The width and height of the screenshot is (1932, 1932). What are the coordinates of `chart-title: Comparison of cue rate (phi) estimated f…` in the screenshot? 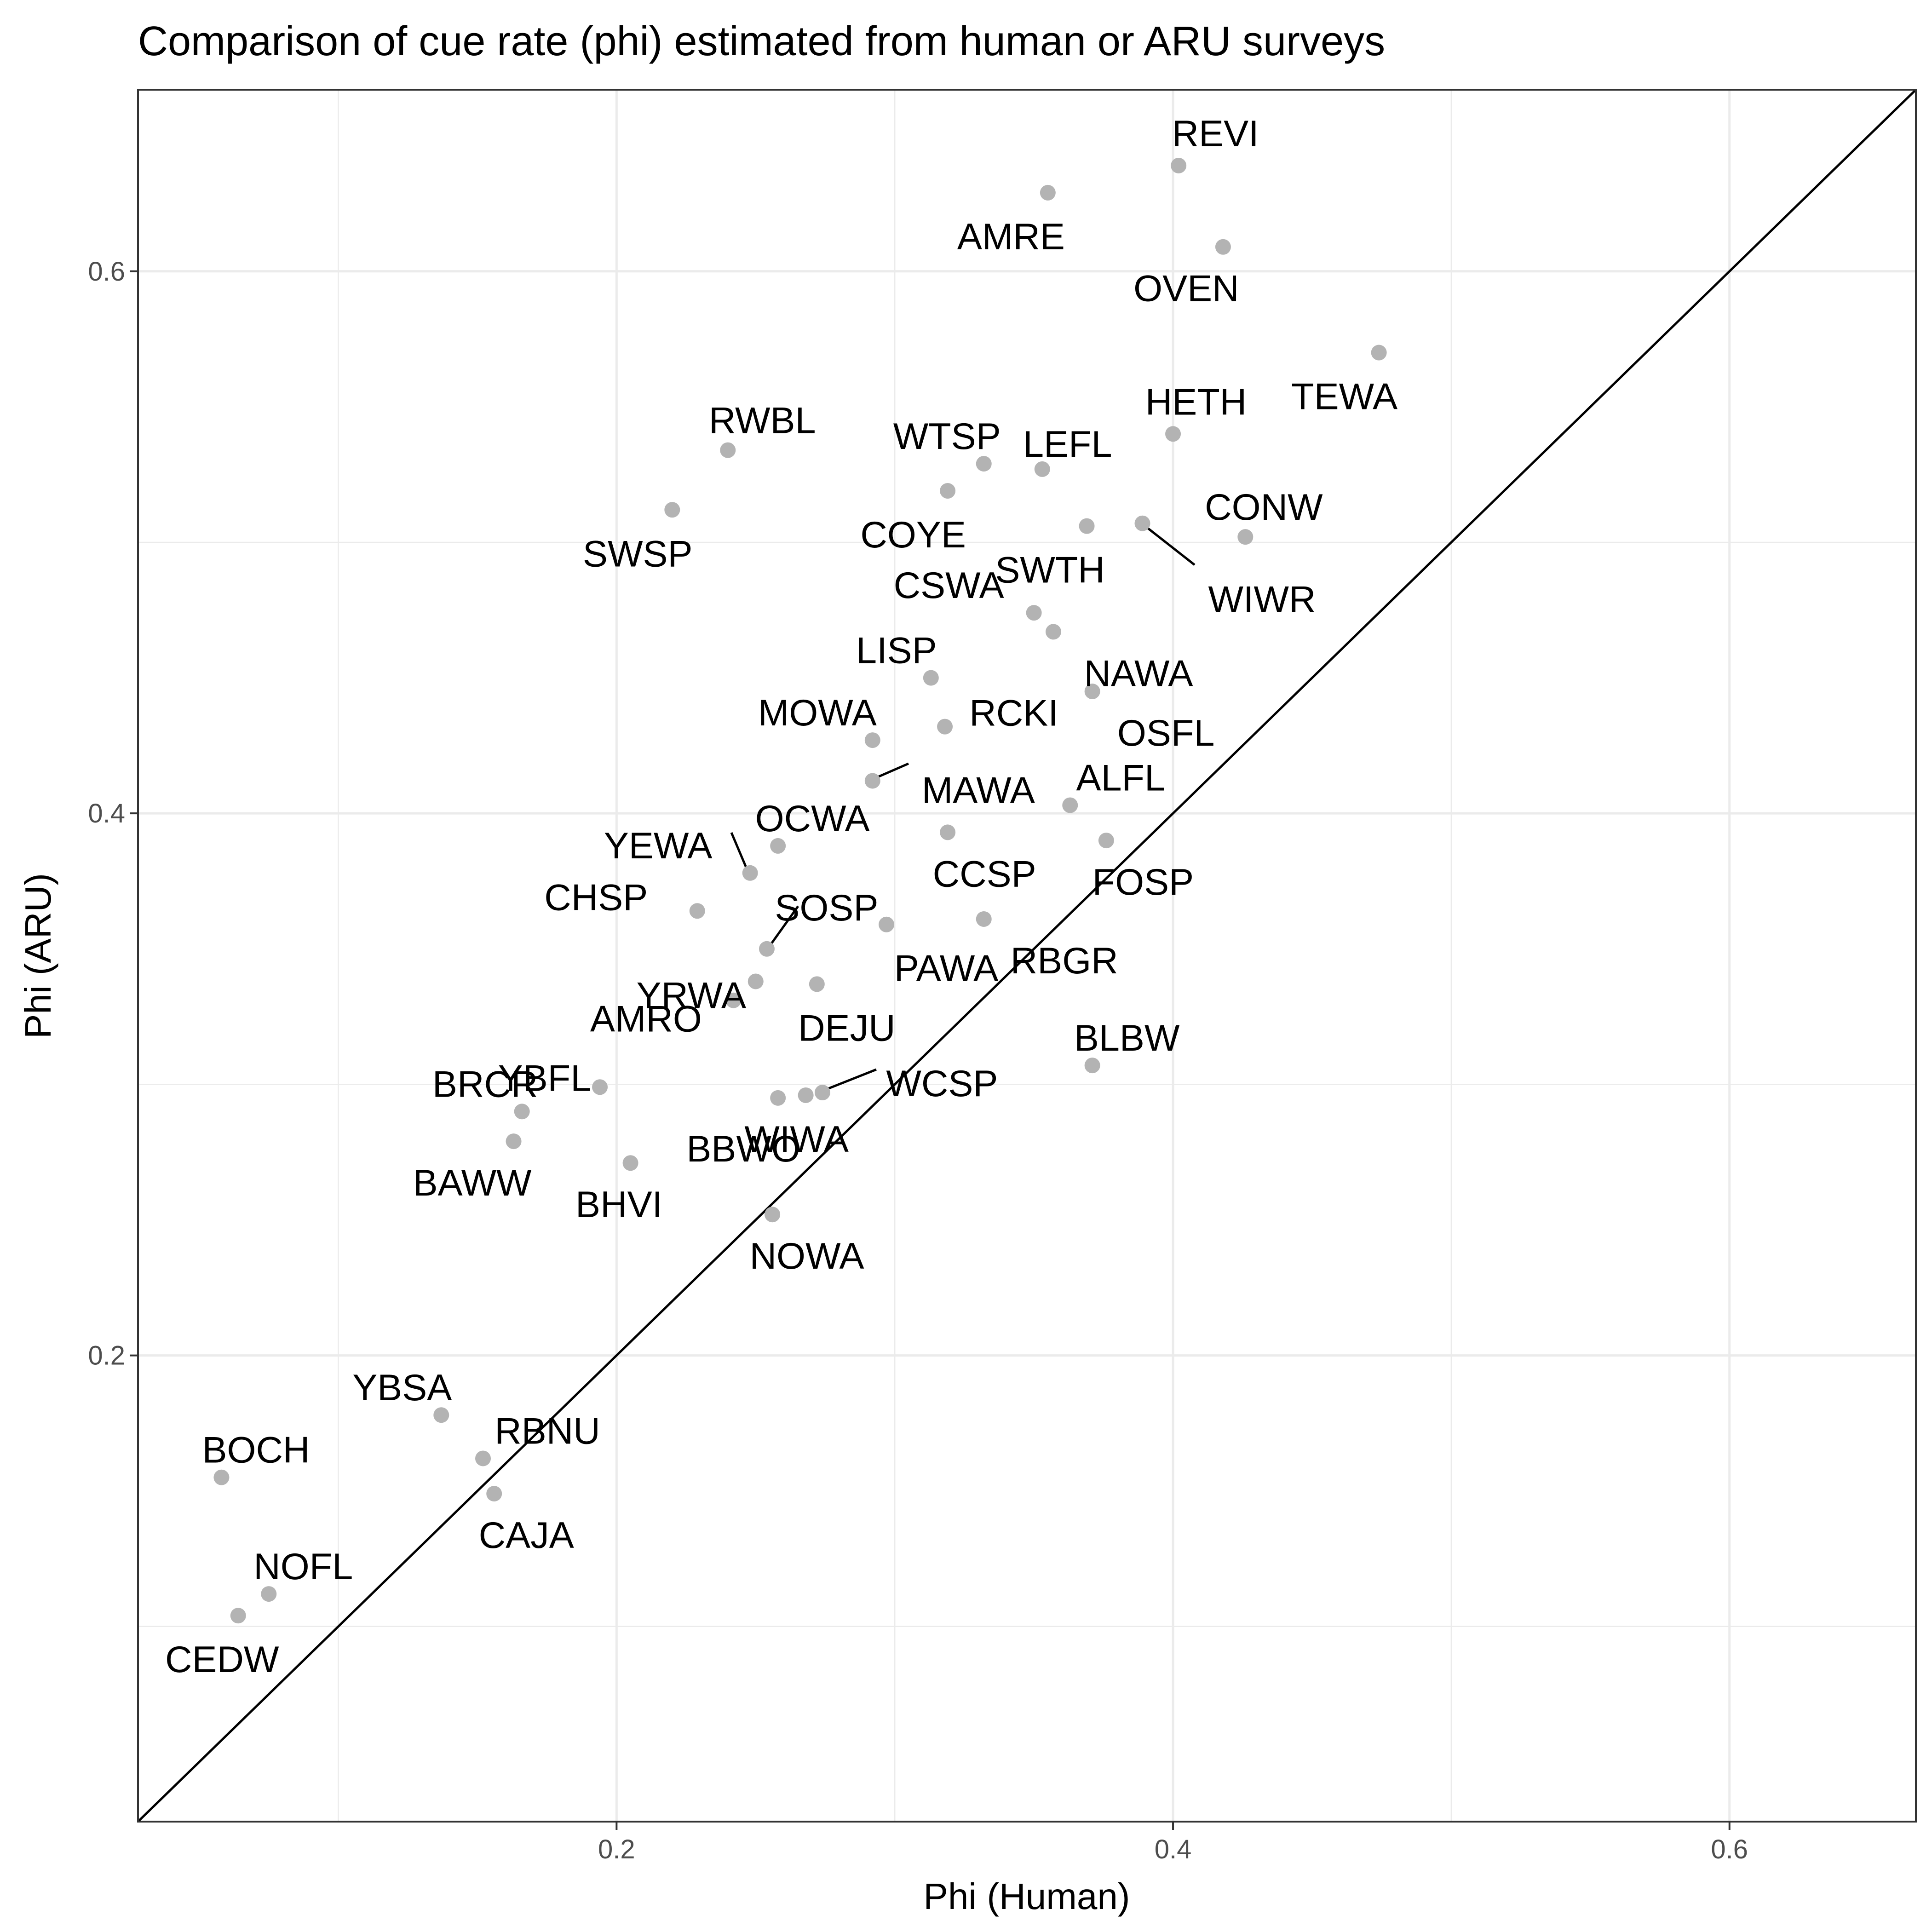 It's located at (761, 41).